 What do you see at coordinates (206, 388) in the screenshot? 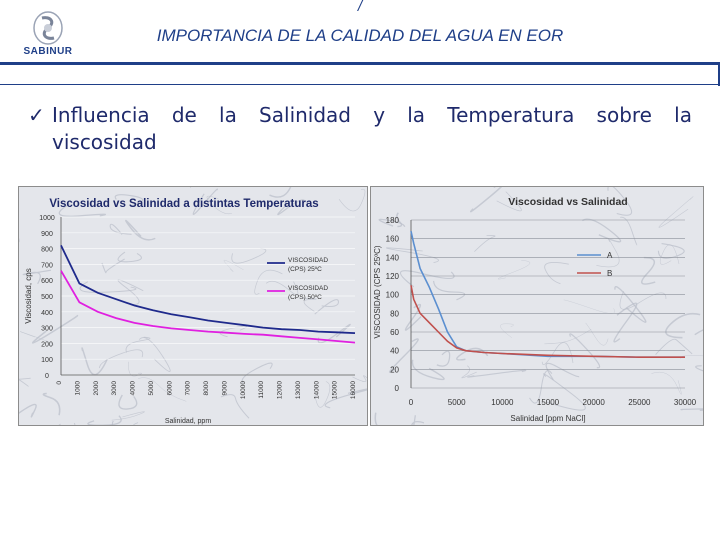
I see `chart1-xtick-label: 8000` at bounding box center [206, 388].